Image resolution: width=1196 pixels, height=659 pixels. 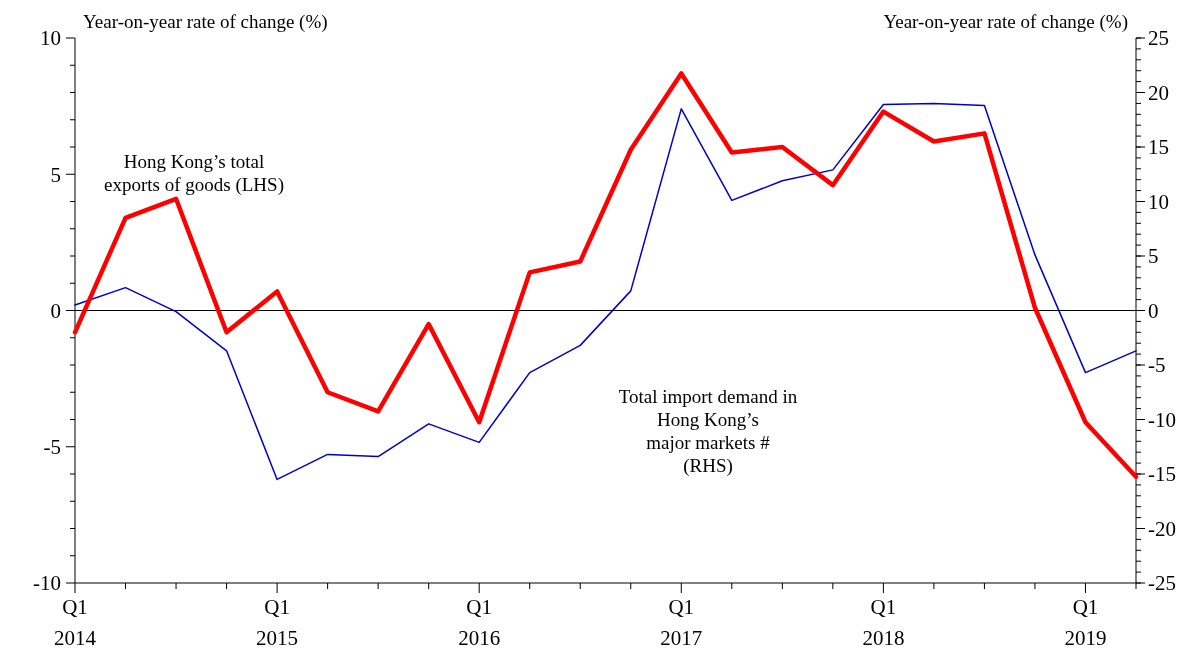 What do you see at coordinates (194, 173) in the screenshot?
I see `series-label: Hong Kong’s total exports of goods (LHS)` at bounding box center [194, 173].